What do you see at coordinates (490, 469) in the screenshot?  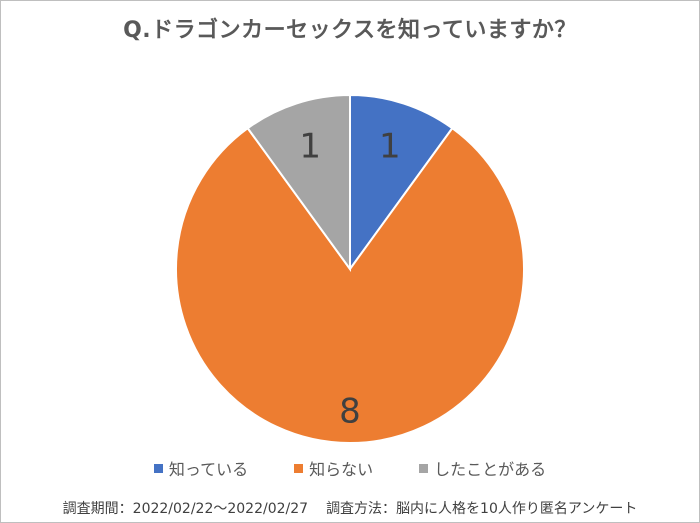 I see `legend-label-2: したことがある` at bounding box center [490, 469].